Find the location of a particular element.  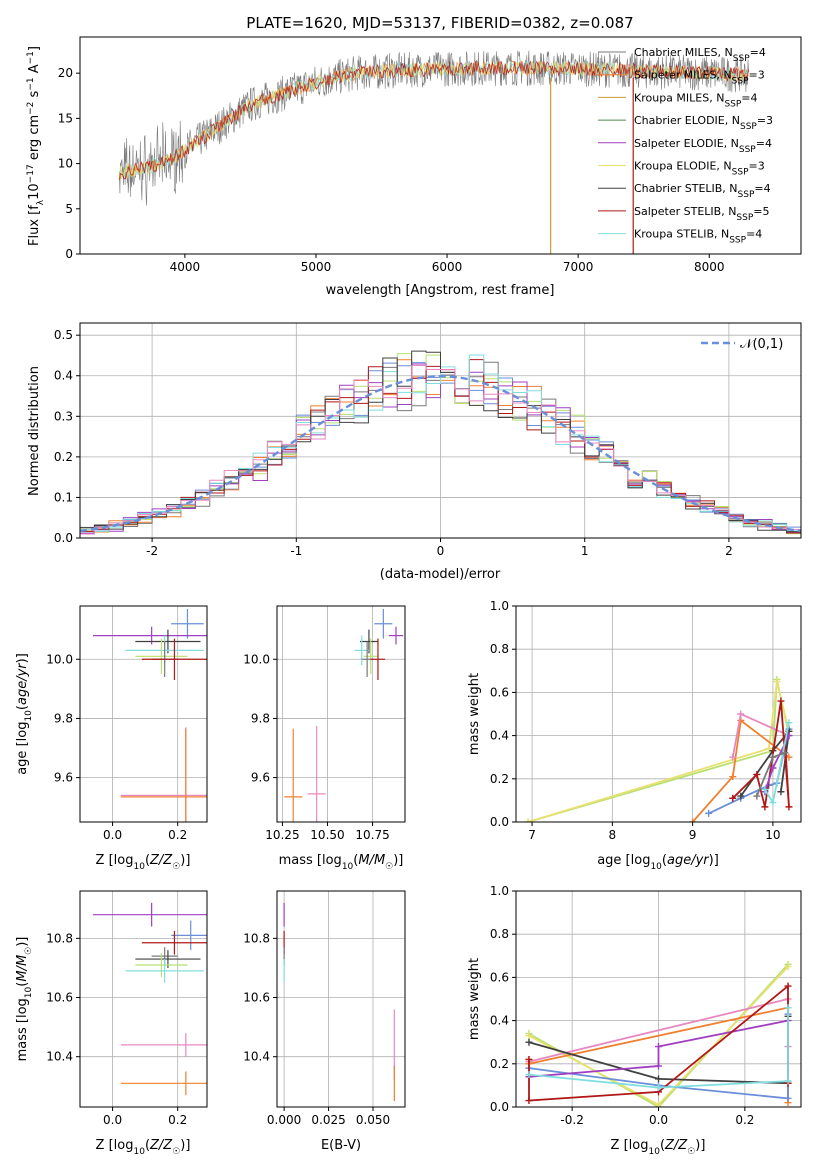

y-axis-label: age [log10(age/yr)] is located at coordinates (24, 714).